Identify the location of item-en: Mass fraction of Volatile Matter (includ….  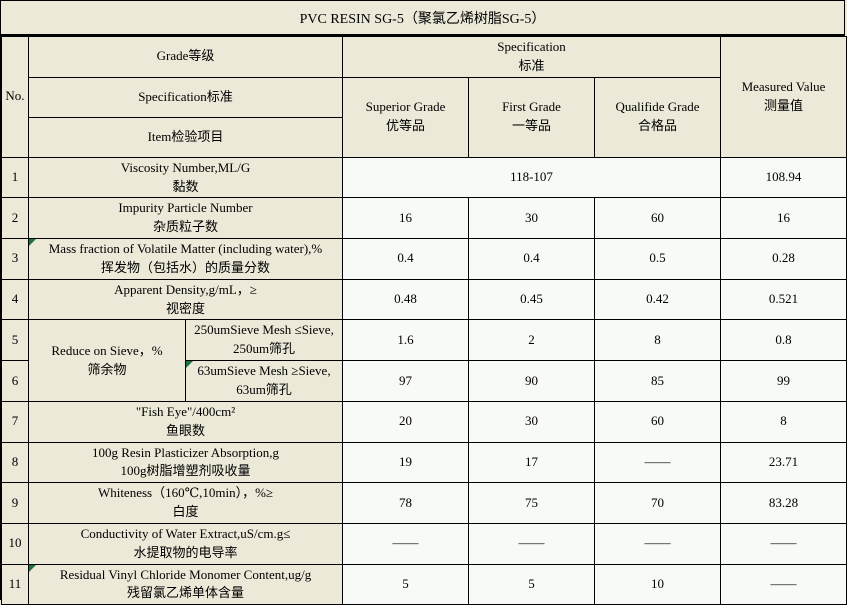
(185, 249).